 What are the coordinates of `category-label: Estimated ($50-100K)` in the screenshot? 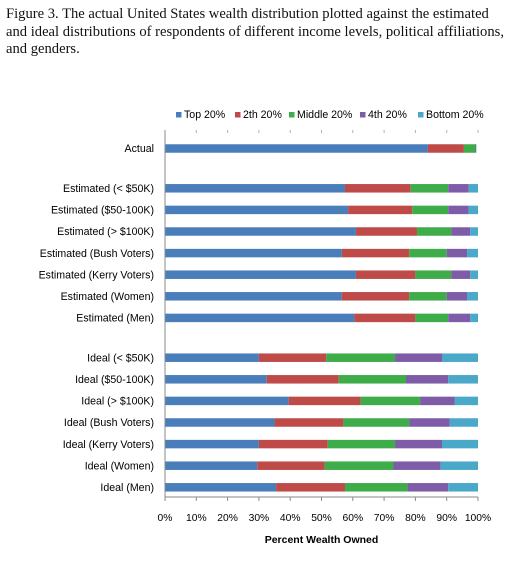 It's located at (102, 211).